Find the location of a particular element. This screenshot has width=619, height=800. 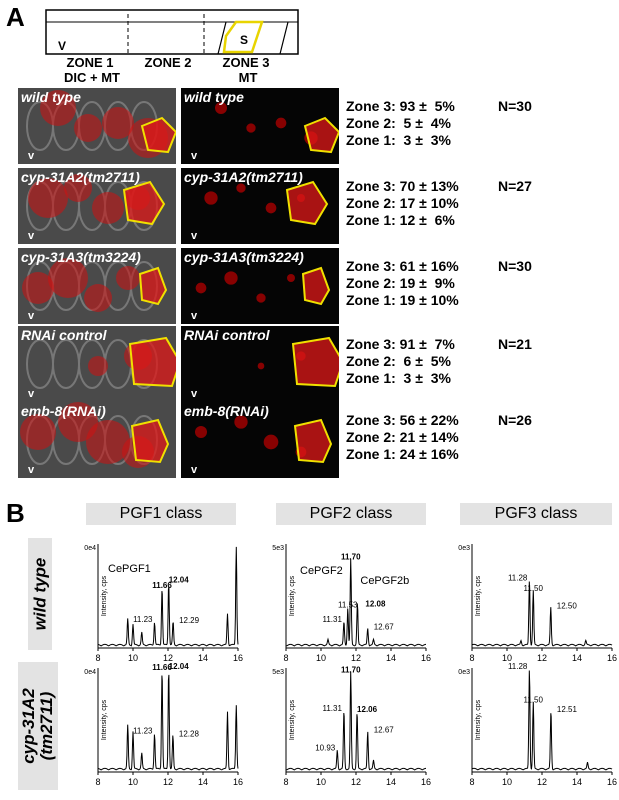

peak-label: 12.04 is located at coordinates (179, 580).